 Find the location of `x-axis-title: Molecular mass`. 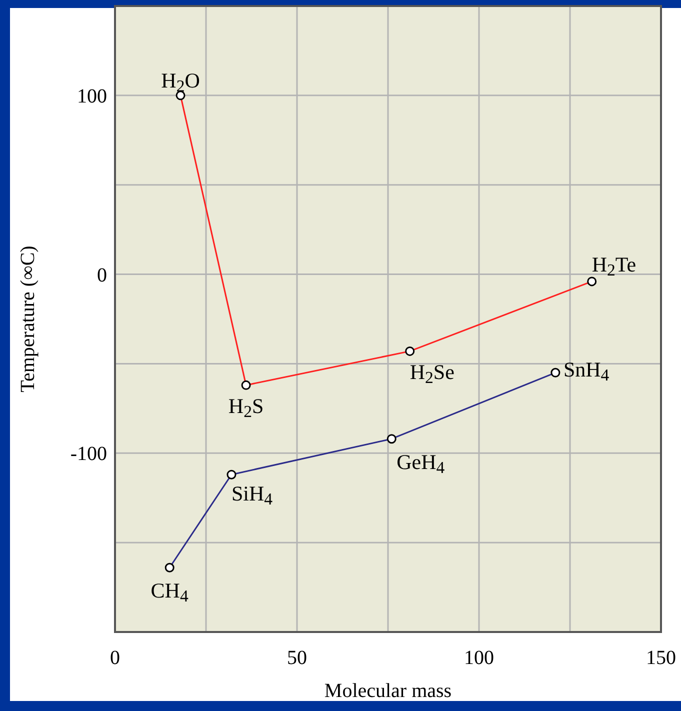

x-axis-title: Molecular mass is located at coordinates (388, 691).